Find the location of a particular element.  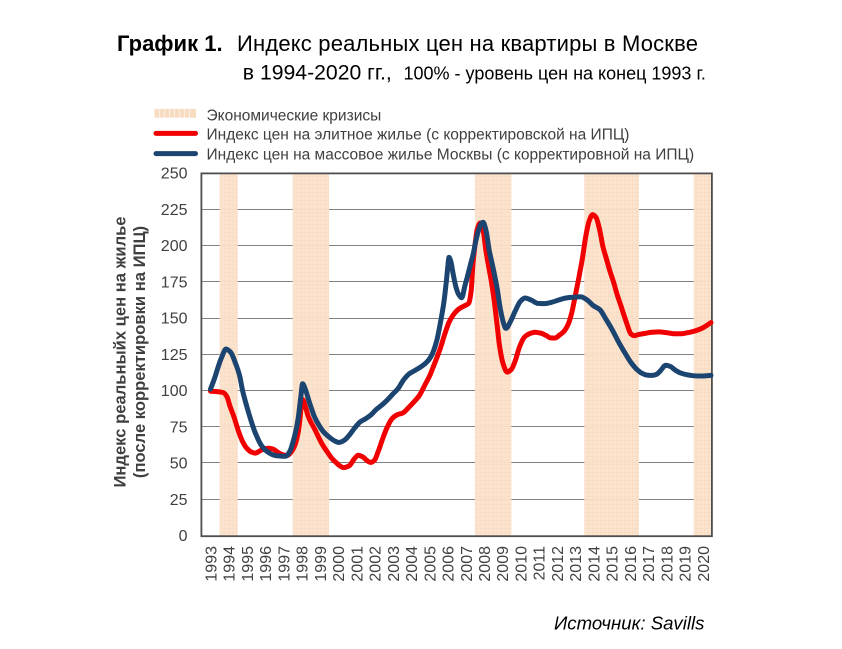

svg-text: График 1. is located at coordinates (170, 43).